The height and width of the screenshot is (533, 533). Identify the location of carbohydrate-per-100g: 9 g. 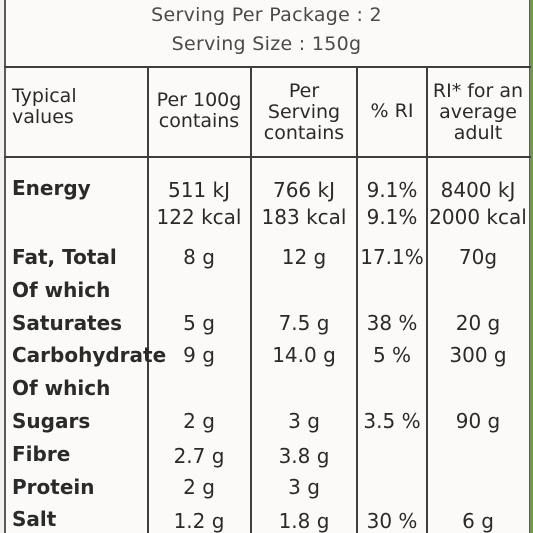
(199, 355).